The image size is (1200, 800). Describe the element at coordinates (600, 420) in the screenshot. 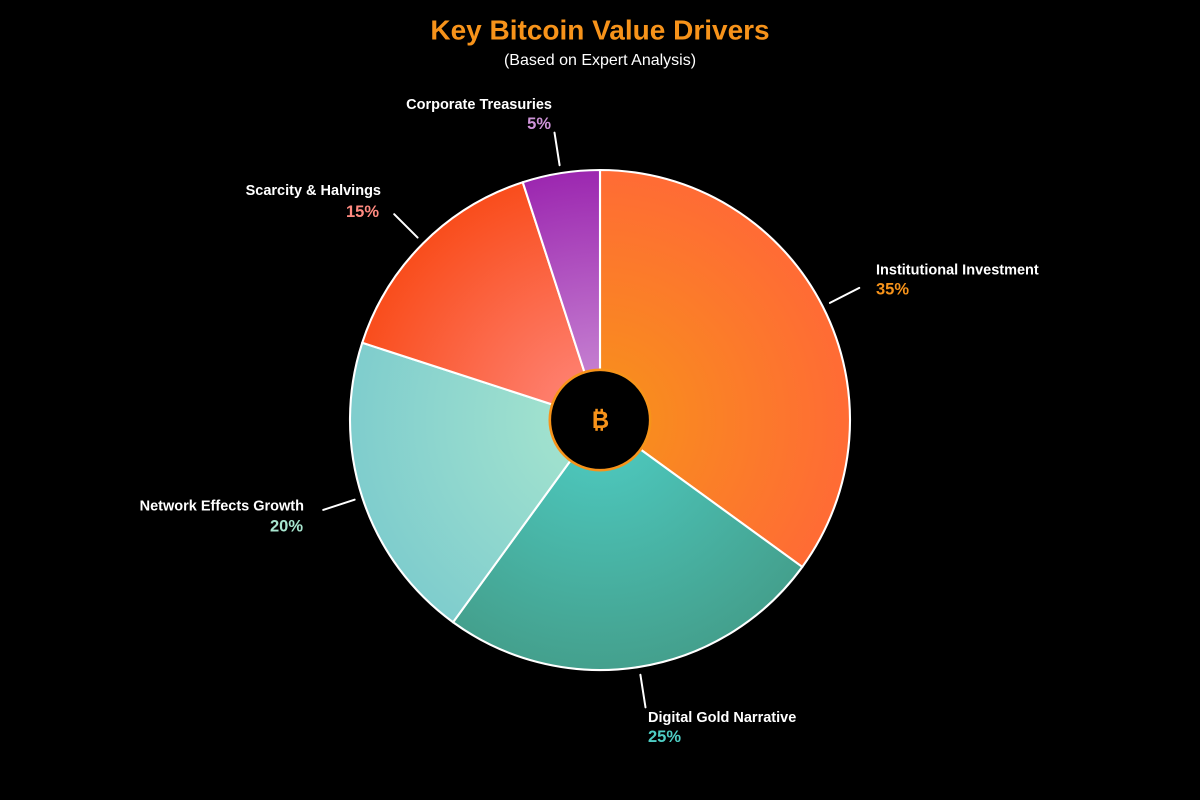

I see `svg-text: B` at that location.